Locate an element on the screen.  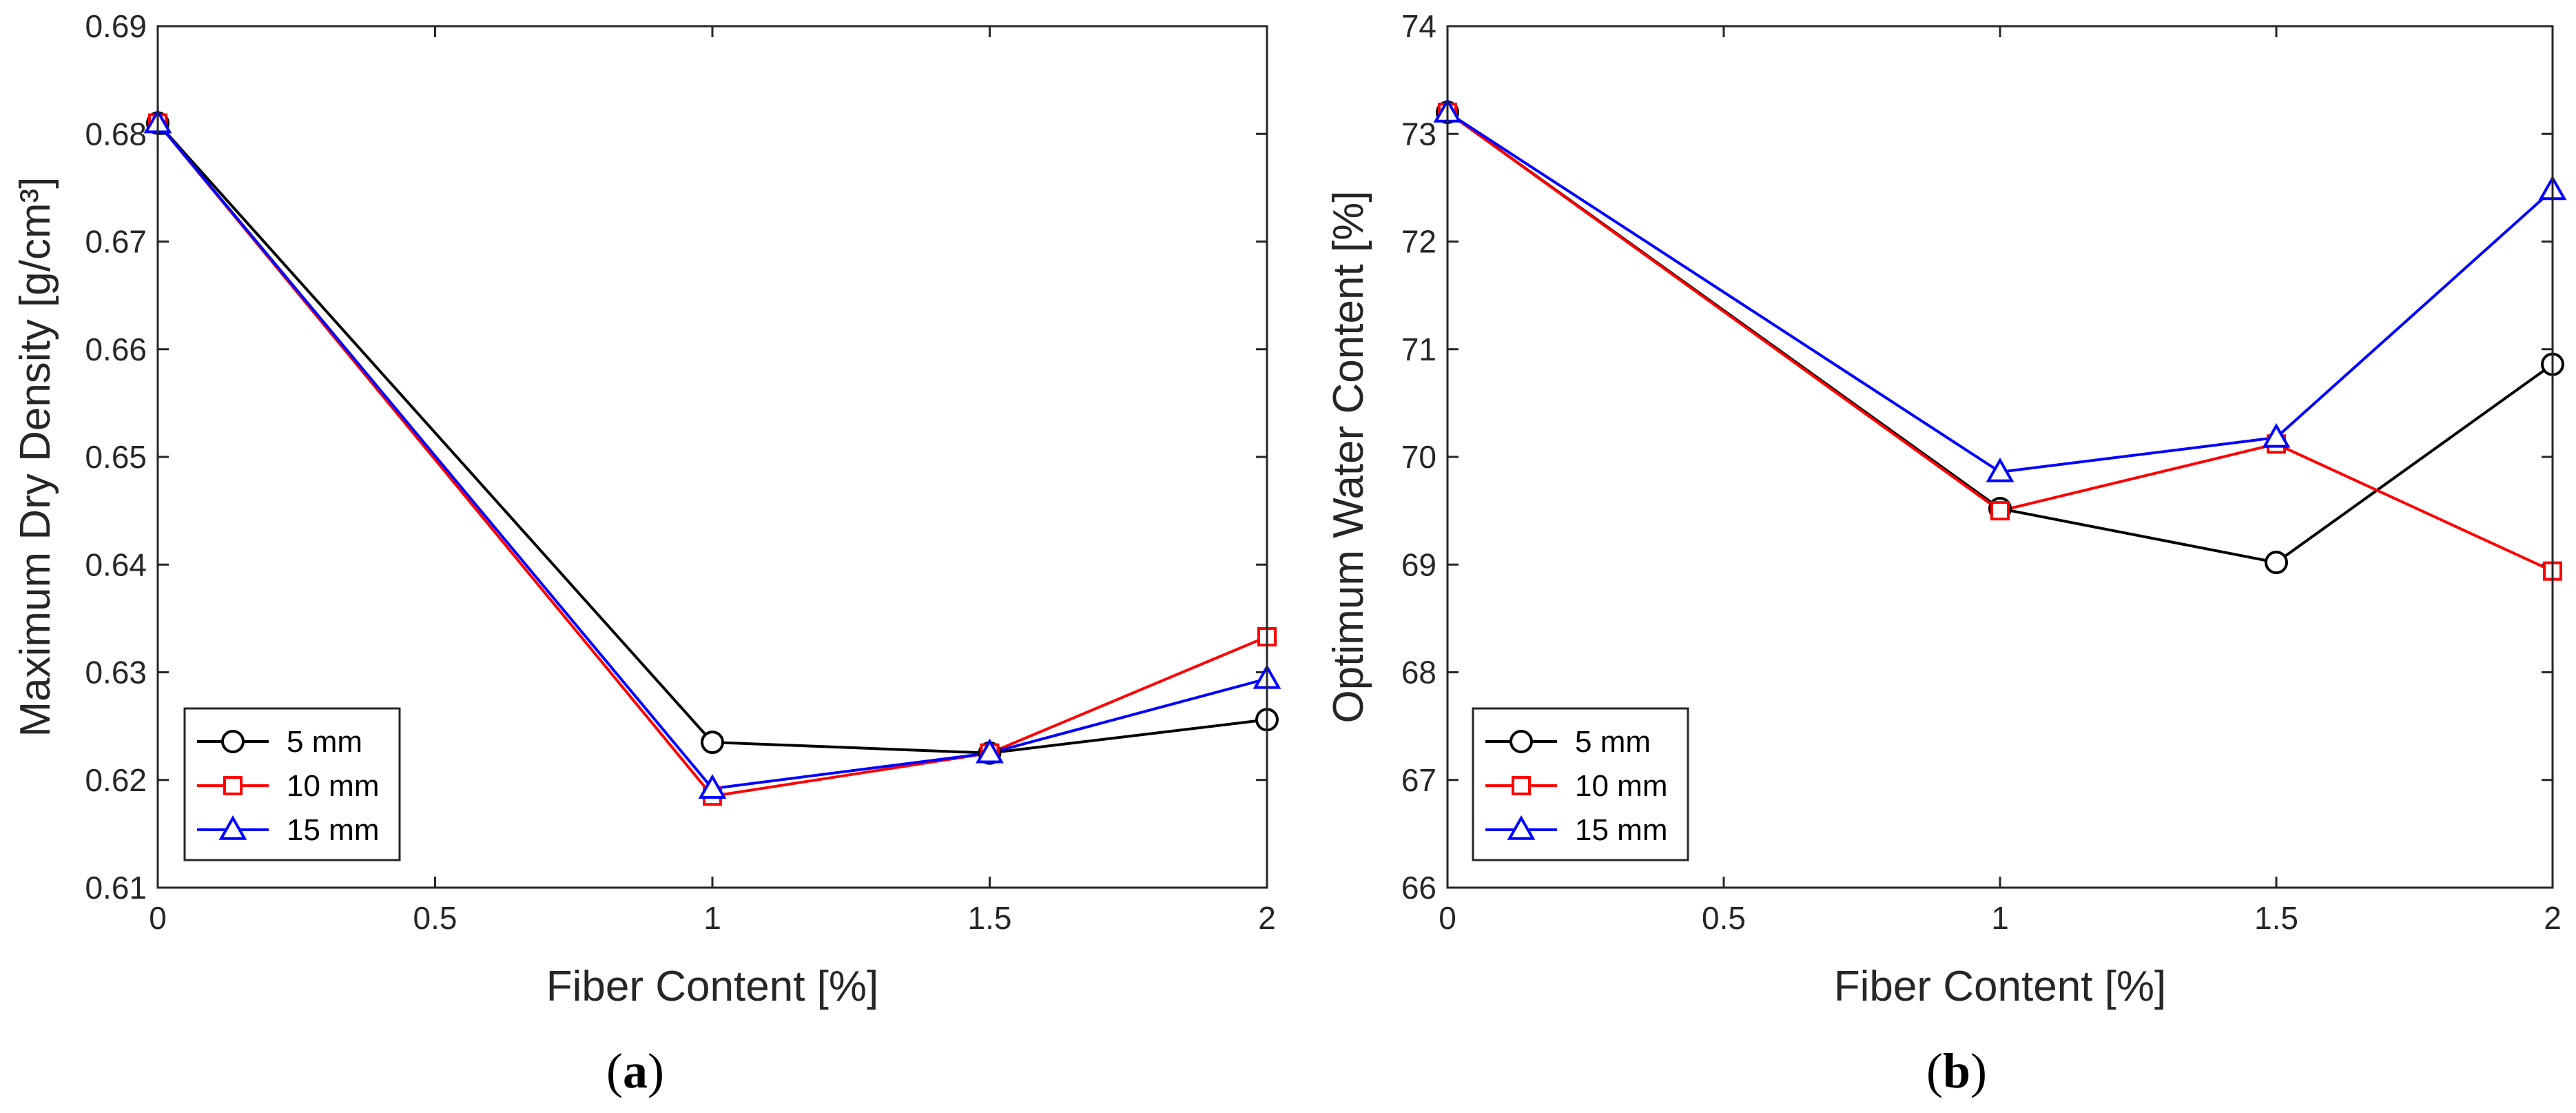
y-tick-label-b: 71 is located at coordinates (1418, 349).